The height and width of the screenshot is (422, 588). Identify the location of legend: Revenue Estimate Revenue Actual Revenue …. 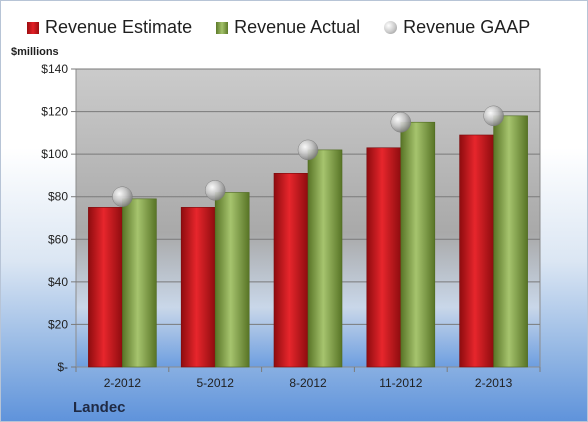
(278, 27).